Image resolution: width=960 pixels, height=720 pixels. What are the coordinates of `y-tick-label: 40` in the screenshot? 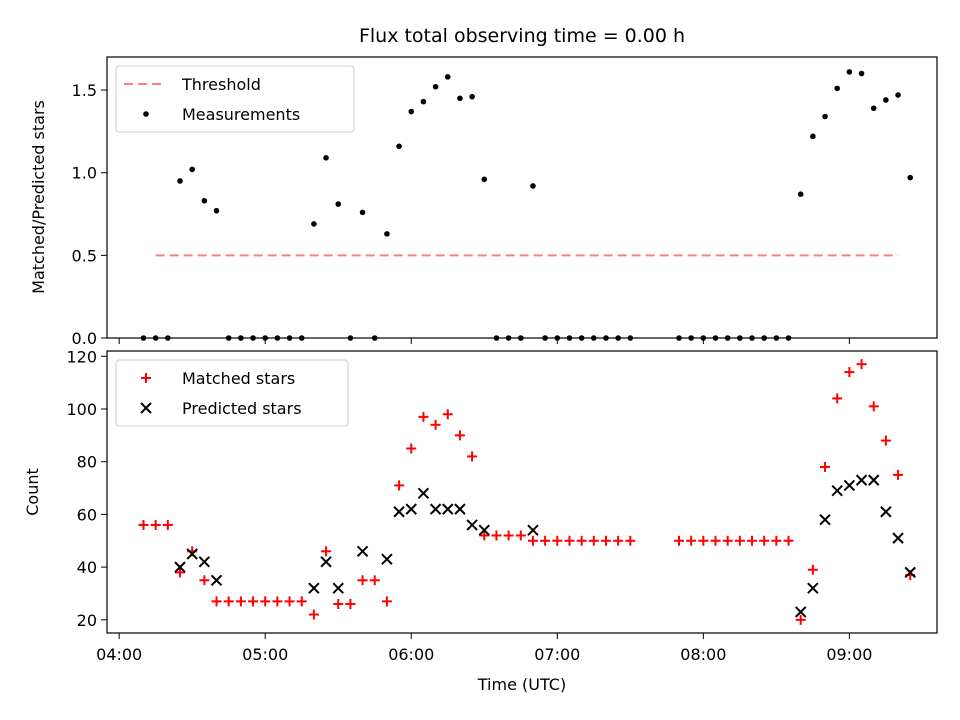 It's located at (87, 567).